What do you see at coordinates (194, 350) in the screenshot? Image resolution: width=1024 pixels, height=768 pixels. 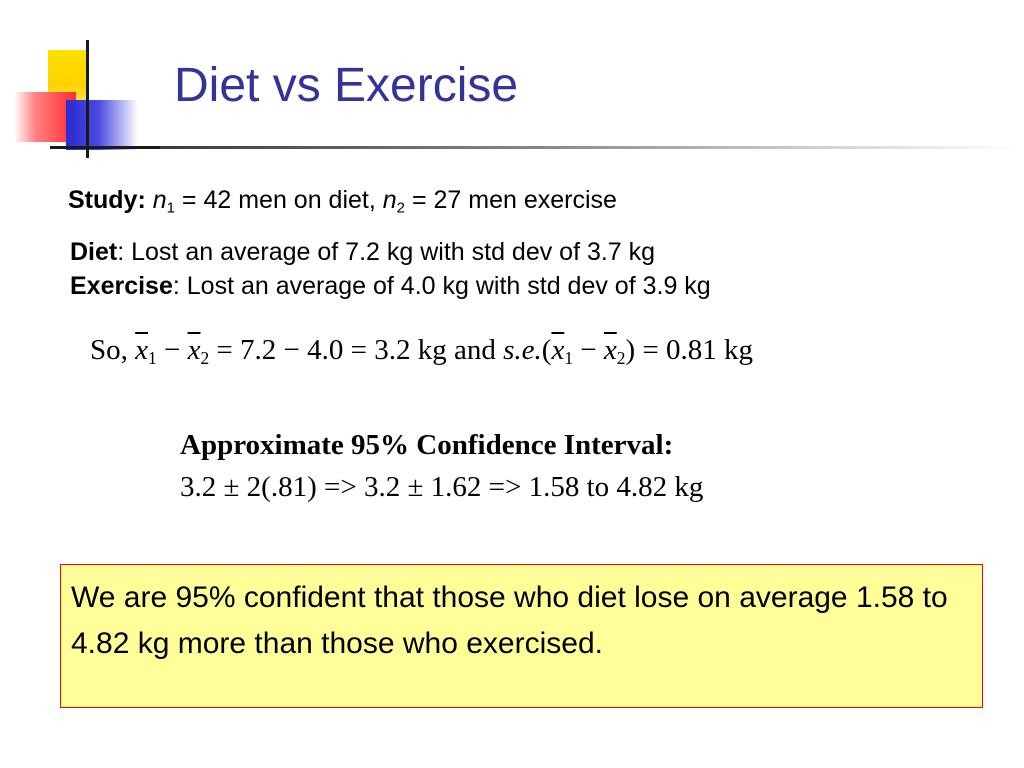 I see `xbar2-variable: x` at bounding box center [194, 350].